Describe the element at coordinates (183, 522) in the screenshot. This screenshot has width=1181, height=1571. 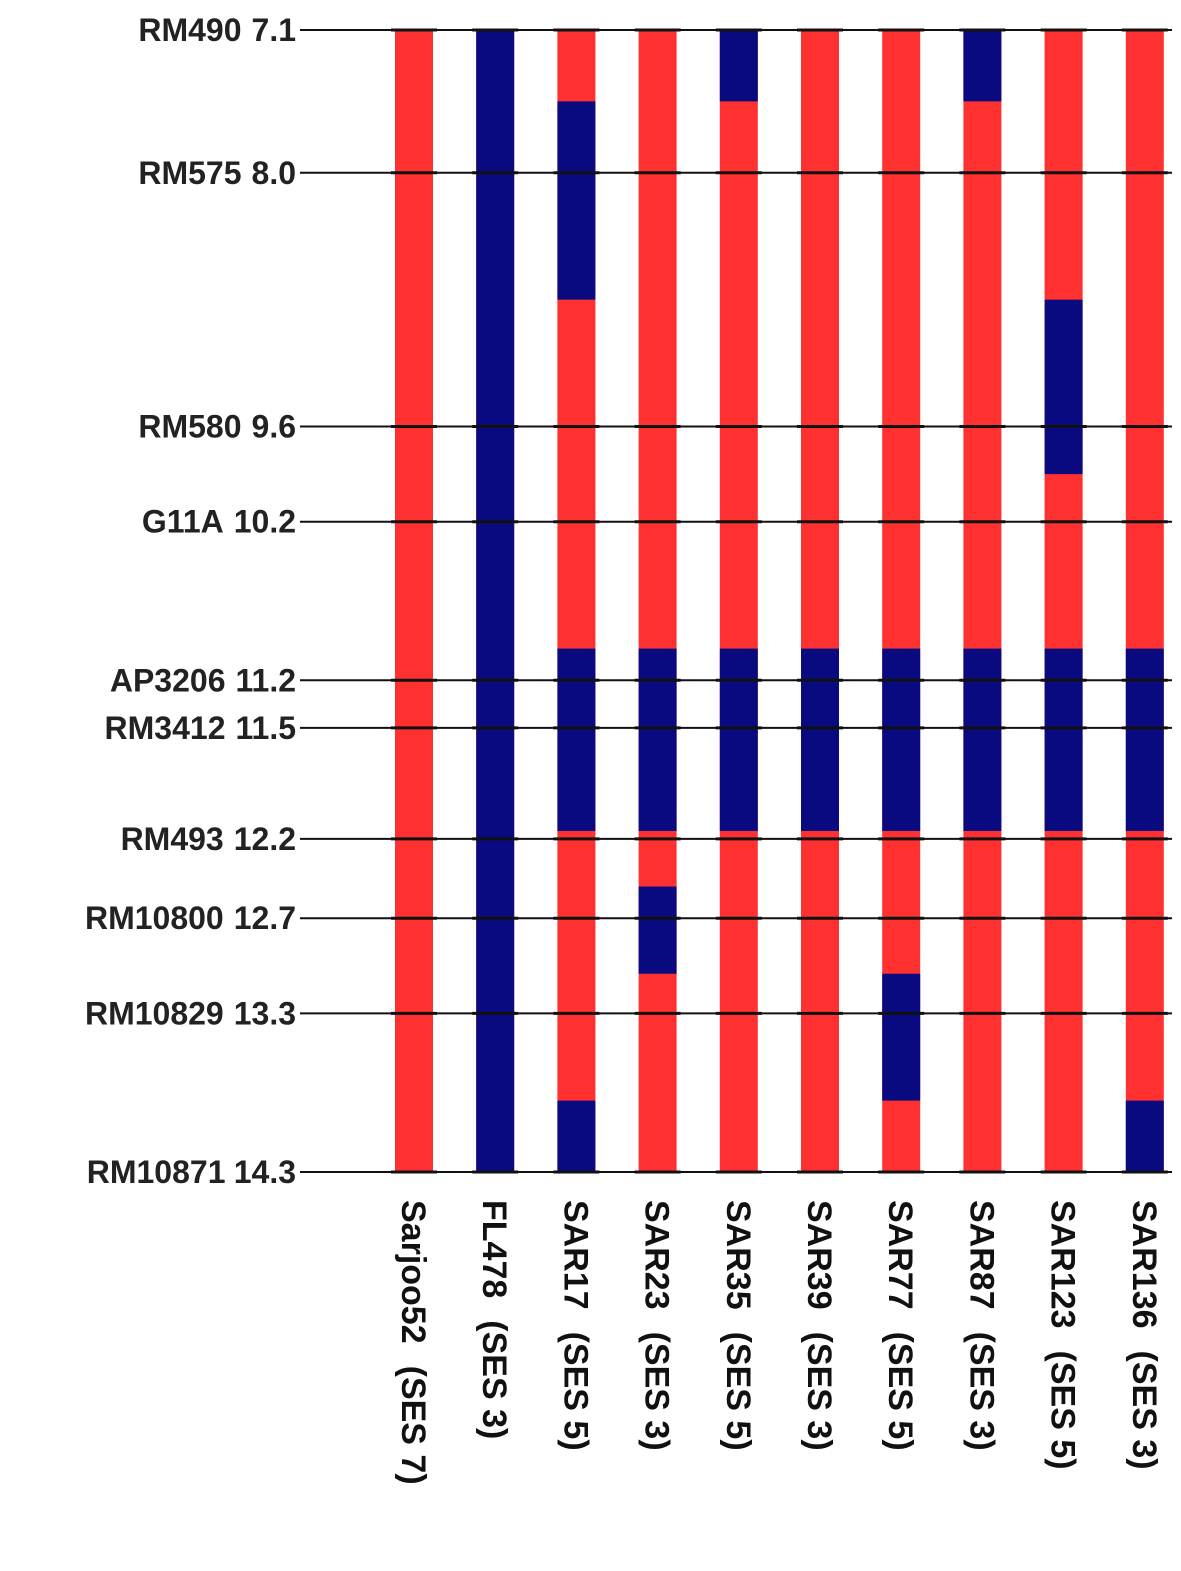
I see `marker-name: G11A` at that location.